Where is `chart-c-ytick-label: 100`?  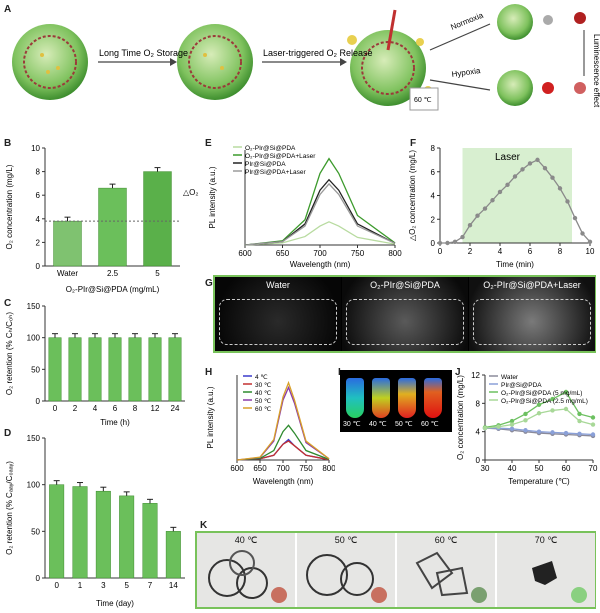 chart-c-ytick-label: 100 is located at coordinates (34, 338).